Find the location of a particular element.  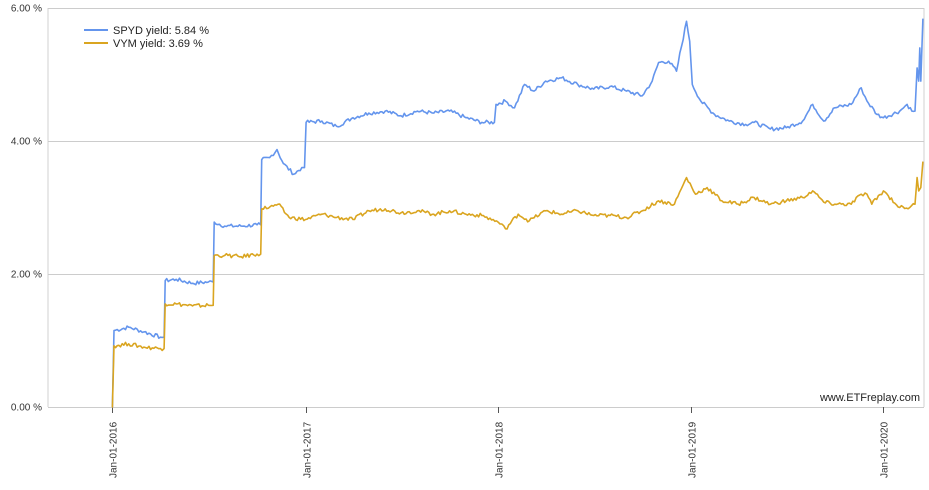

x-tick-label: Jan-01-2019 is located at coordinates (693, 449).